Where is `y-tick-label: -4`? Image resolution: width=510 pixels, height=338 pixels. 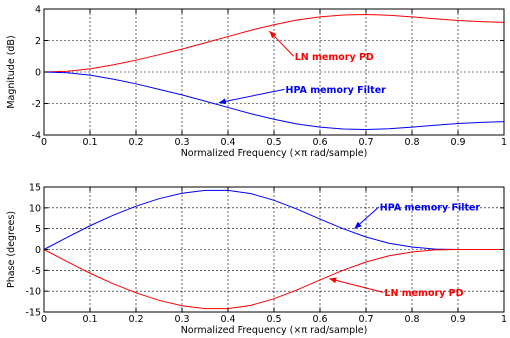
y-tick-label: -4 is located at coordinates (36, 136).